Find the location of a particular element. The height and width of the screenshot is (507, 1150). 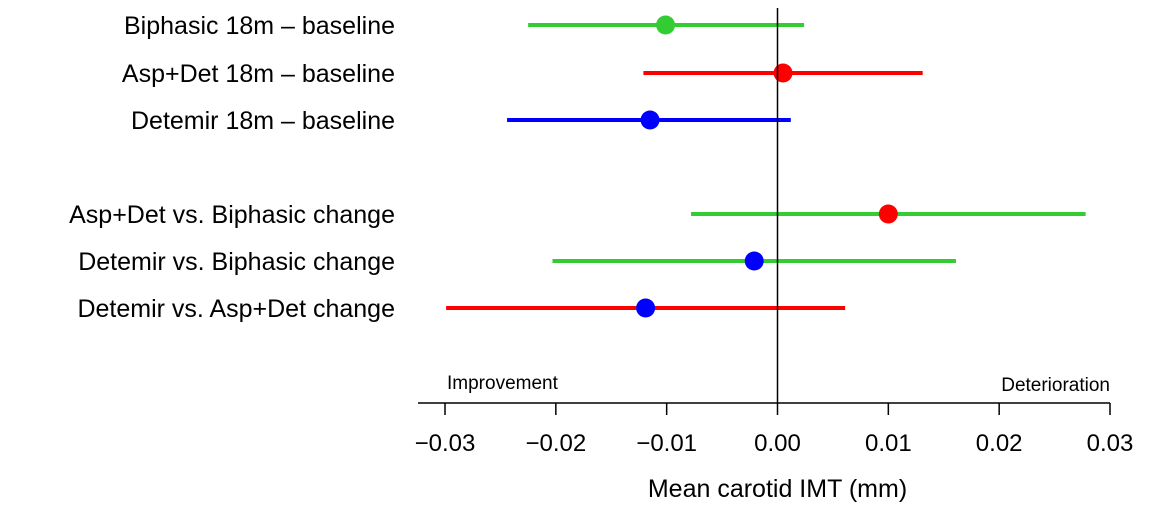

x-tick-label: −0.01 is located at coordinates (666, 443).